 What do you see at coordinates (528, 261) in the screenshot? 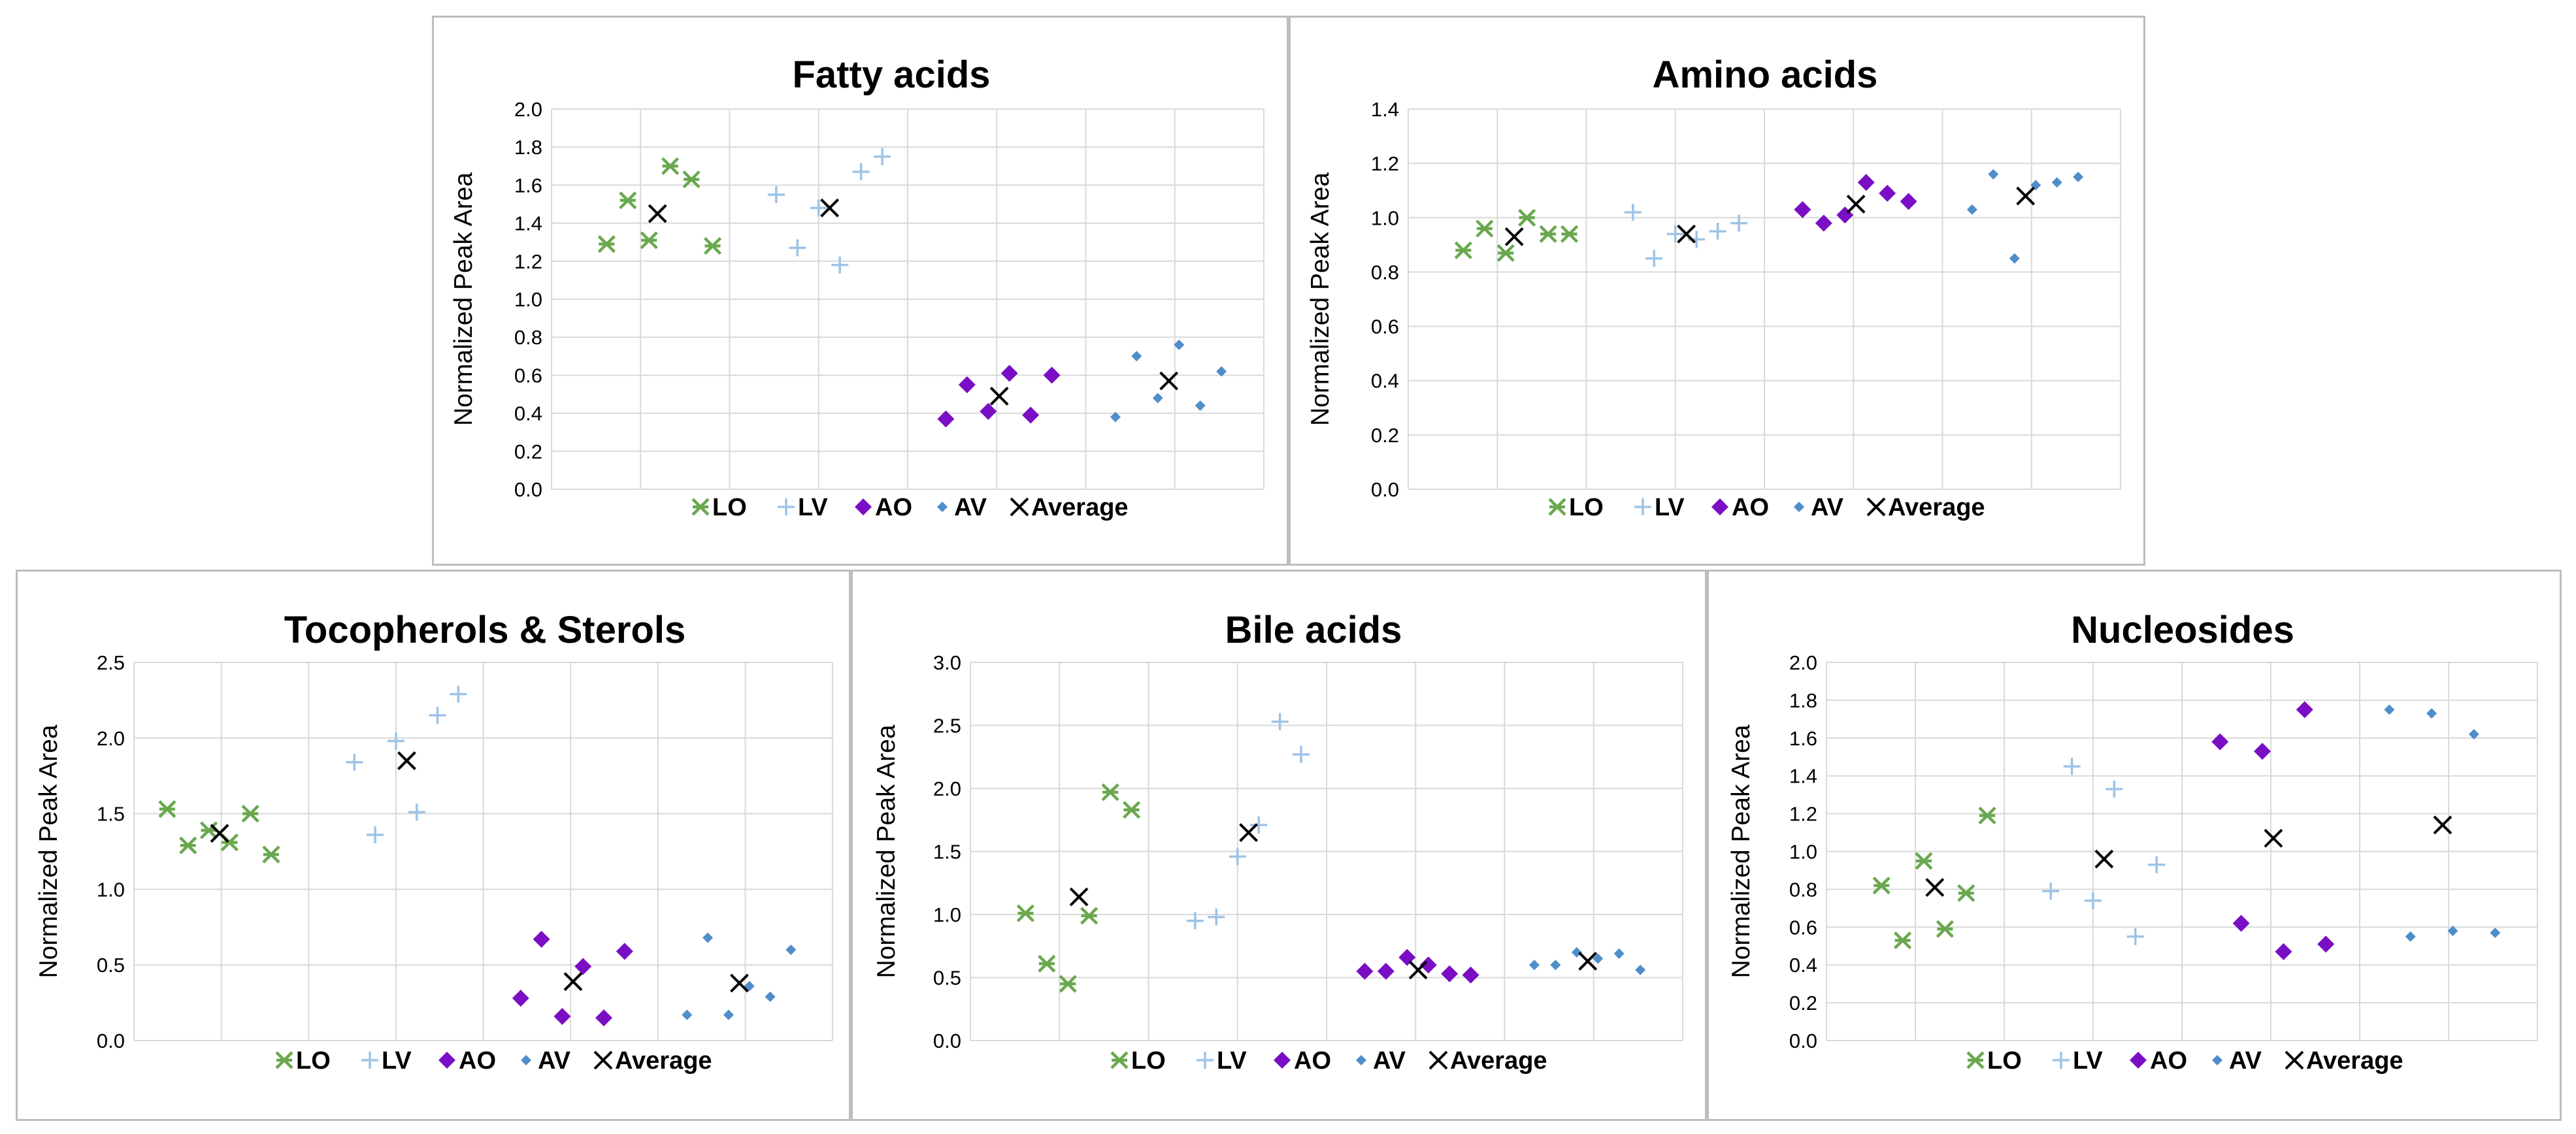
I see `y-tick-label: 1.2` at bounding box center [528, 261].